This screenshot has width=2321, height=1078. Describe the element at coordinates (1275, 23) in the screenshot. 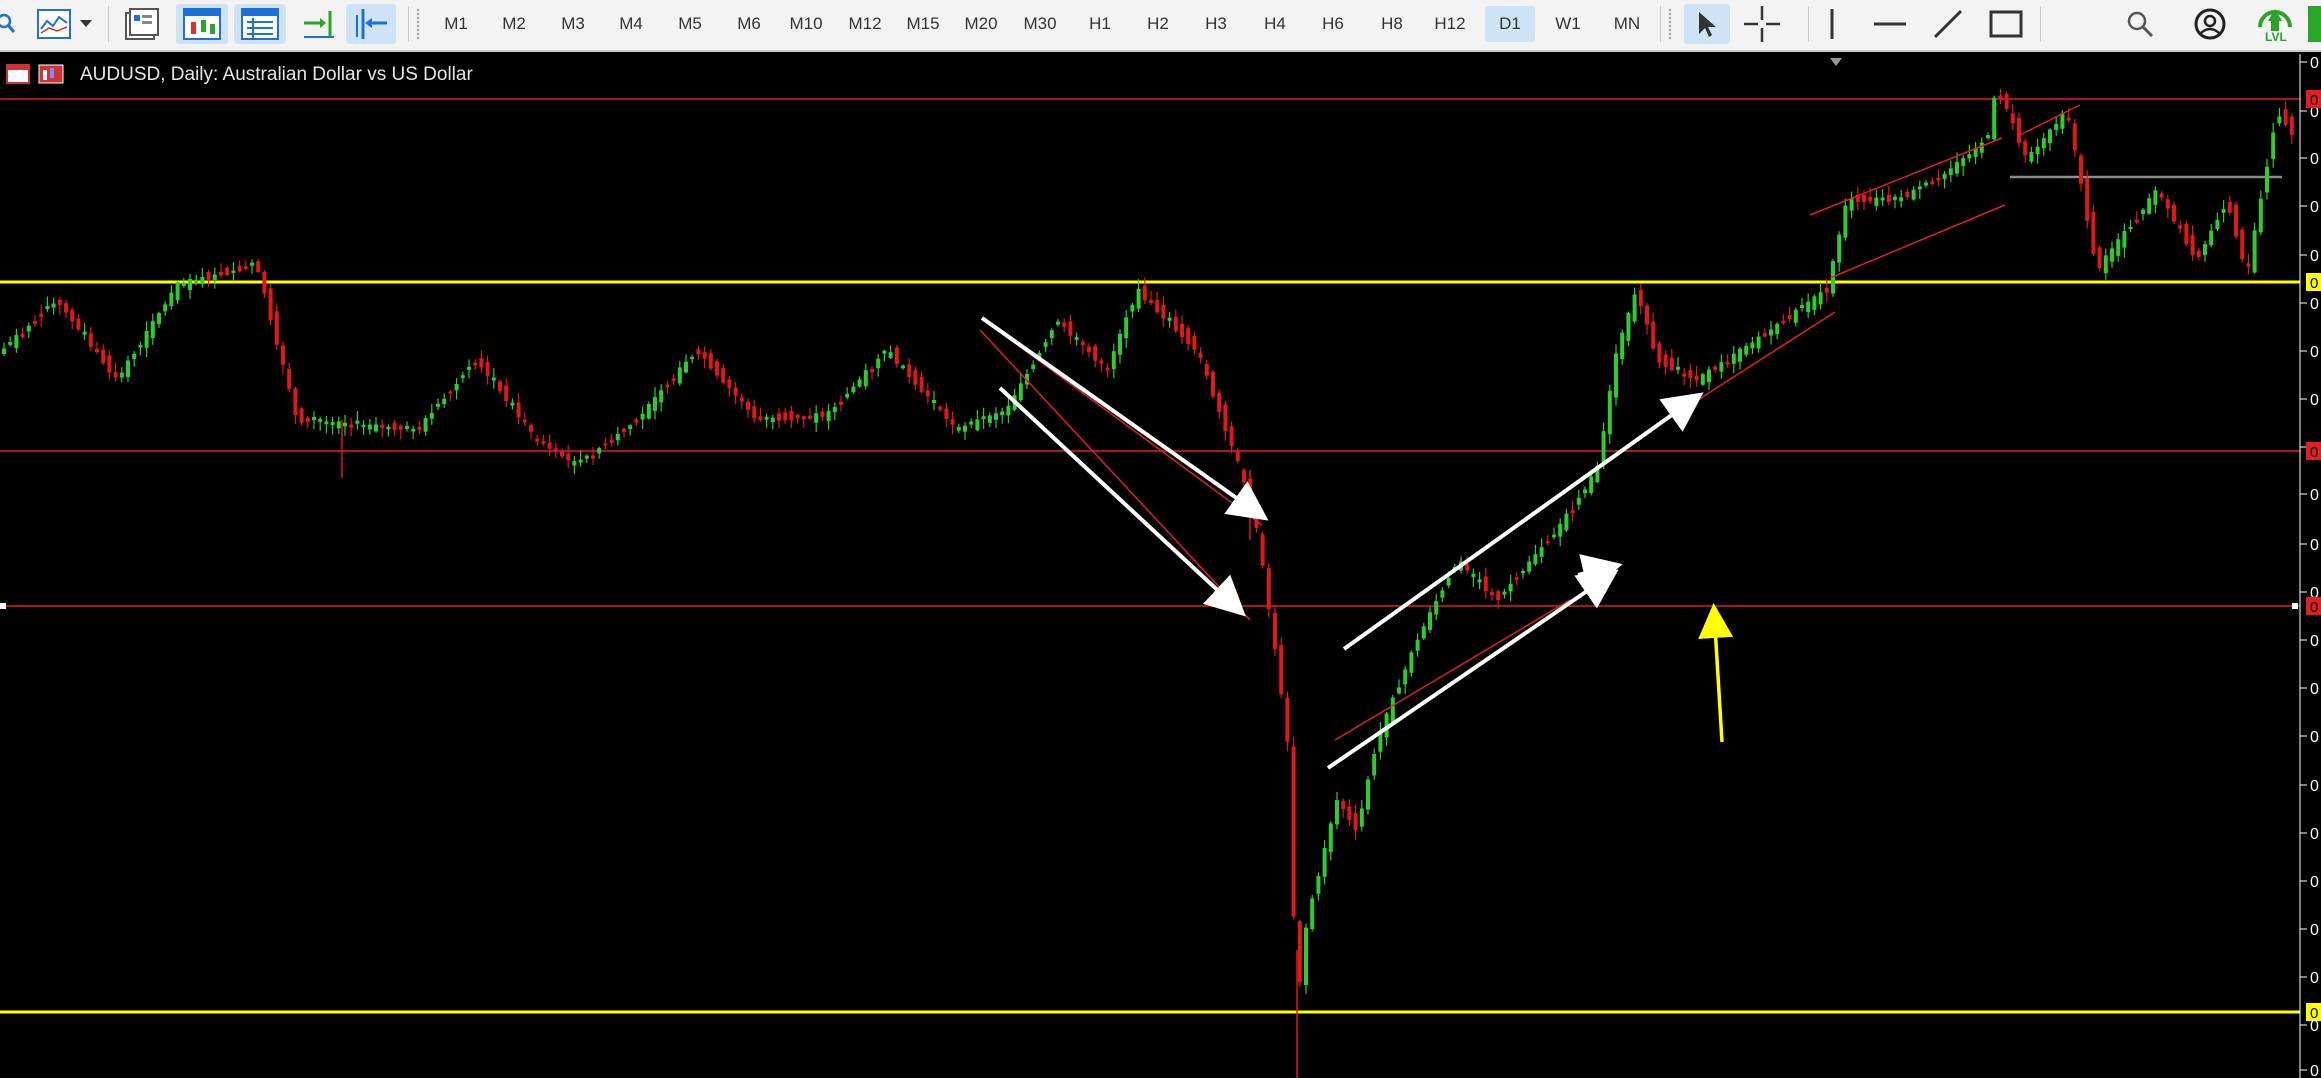

I see `timeframe-h4: H4` at that location.